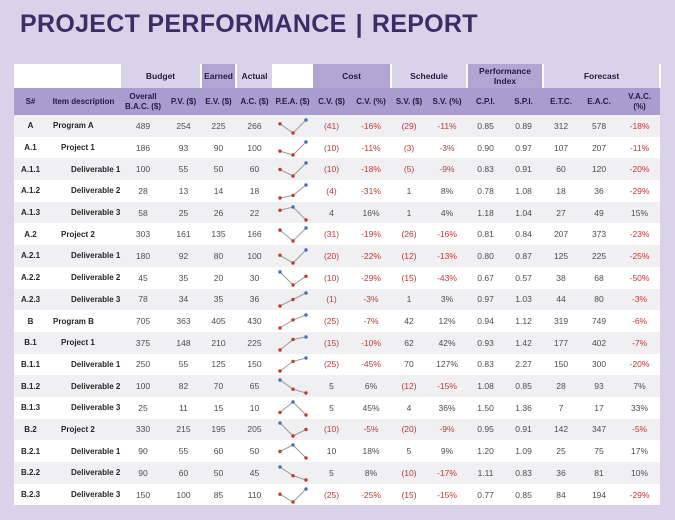  Describe the element at coordinates (524, 321) in the screenshot. I see `cell-b-spi: 1.12` at that location.